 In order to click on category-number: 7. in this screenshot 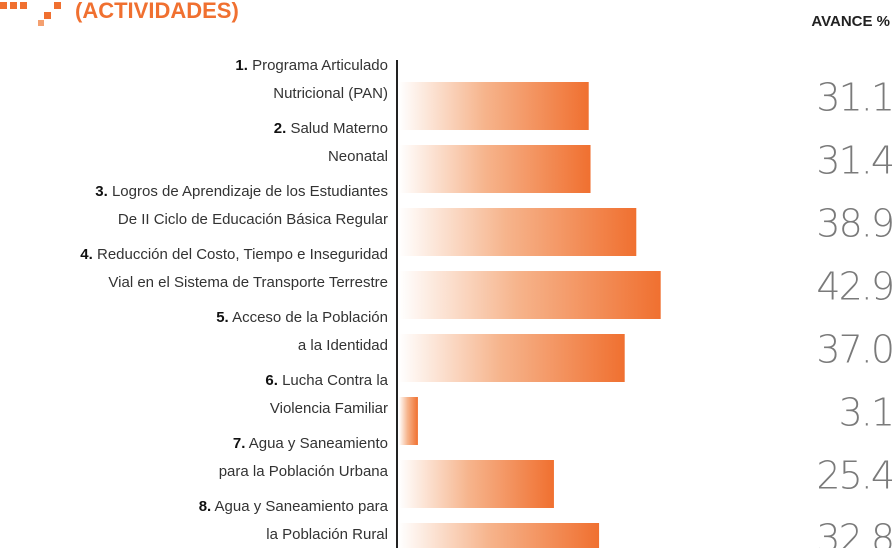, I will do `click(239, 443)`.